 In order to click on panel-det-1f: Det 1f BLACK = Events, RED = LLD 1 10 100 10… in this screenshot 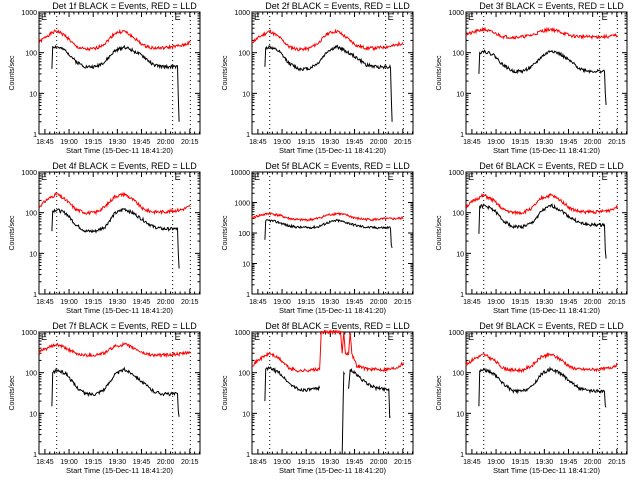, I will do `click(105, 78)`.